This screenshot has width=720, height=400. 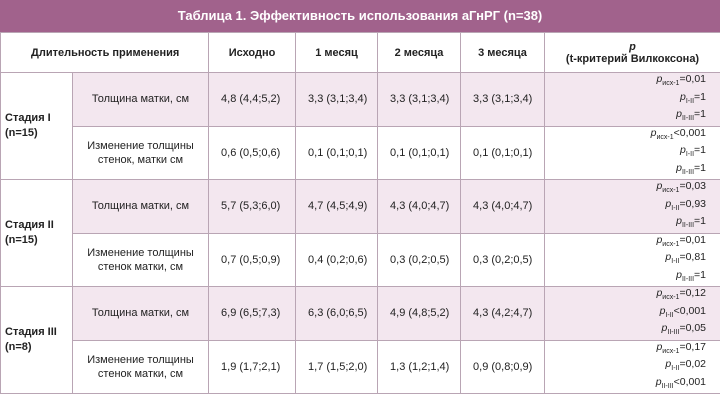 I want to click on value-cell: 0,9 (0,8;0,9), so click(x=503, y=366).